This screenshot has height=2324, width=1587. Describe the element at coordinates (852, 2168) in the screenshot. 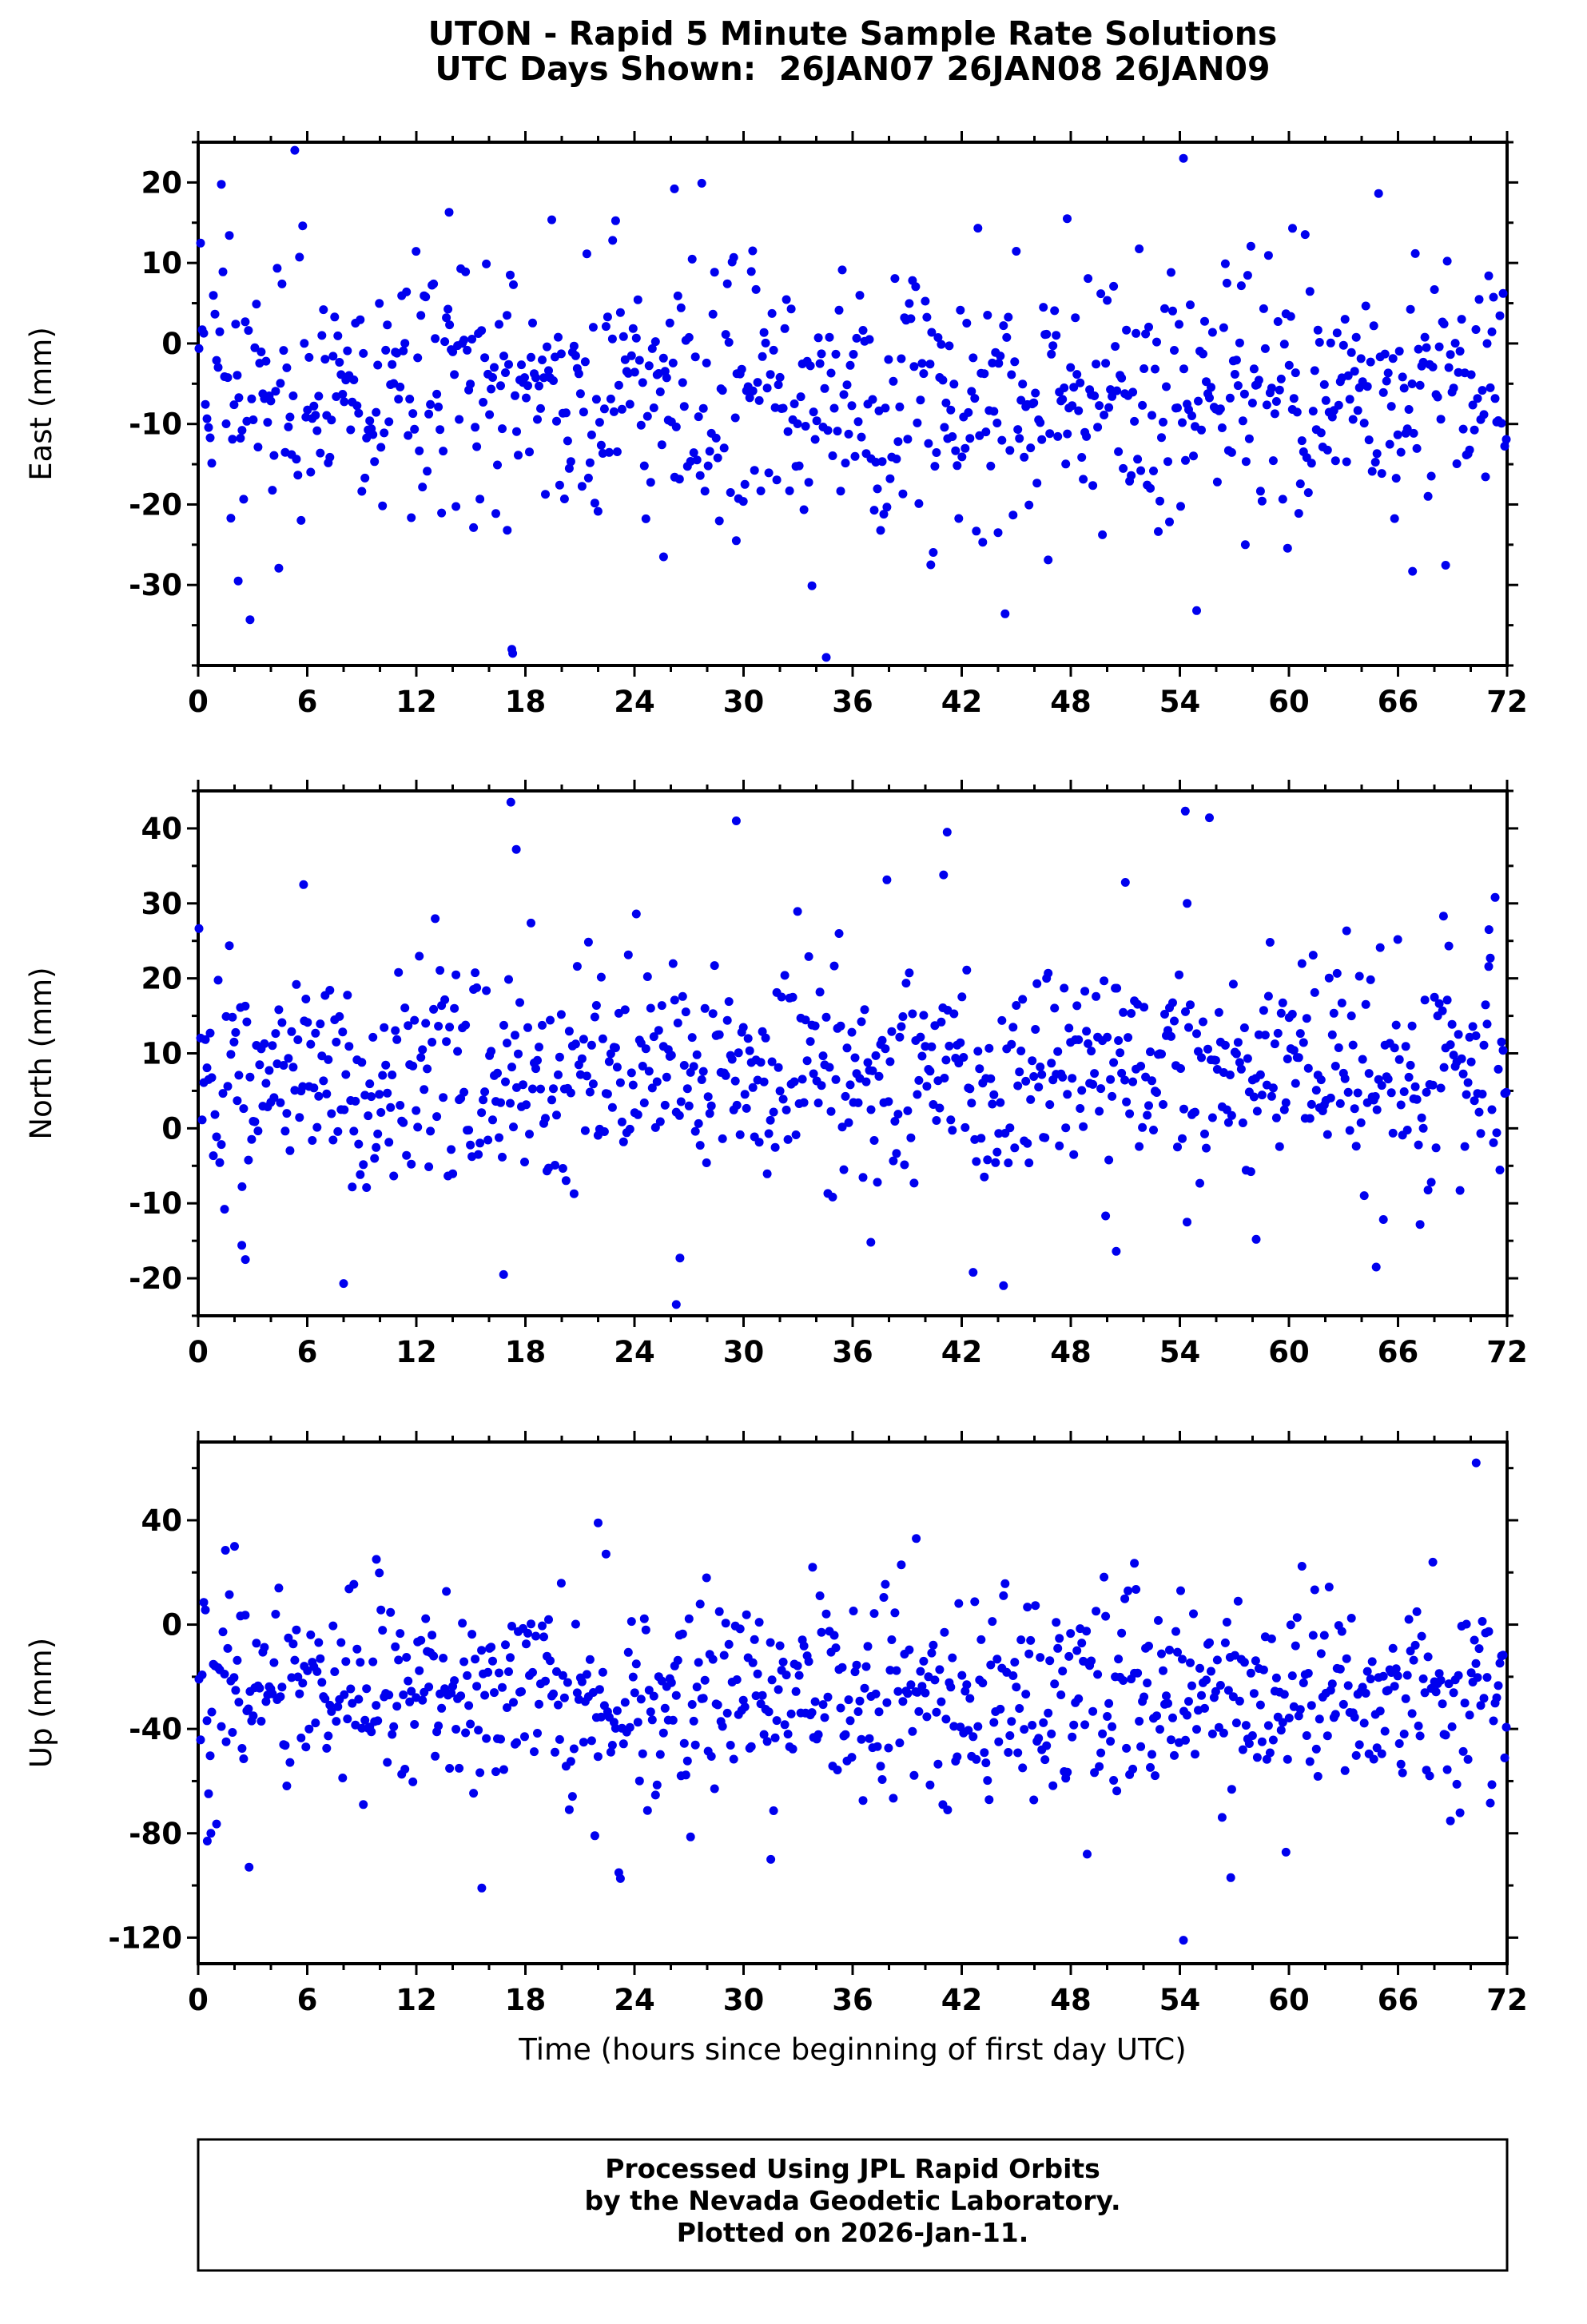

I see `footer-line-1: Processed Using JPL Rapid Orbits` at that location.